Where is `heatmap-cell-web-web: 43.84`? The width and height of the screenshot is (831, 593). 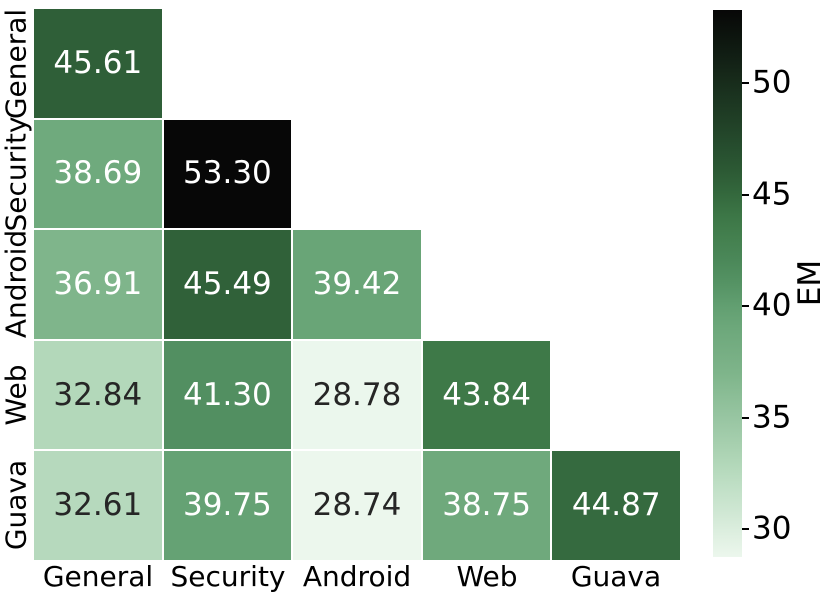
heatmap-cell-web-web: 43.84 is located at coordinates (486, 395).